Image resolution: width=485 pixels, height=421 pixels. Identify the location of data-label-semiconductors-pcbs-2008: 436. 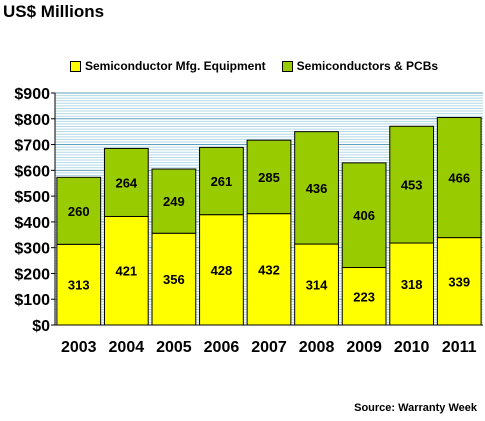
(317, 188).